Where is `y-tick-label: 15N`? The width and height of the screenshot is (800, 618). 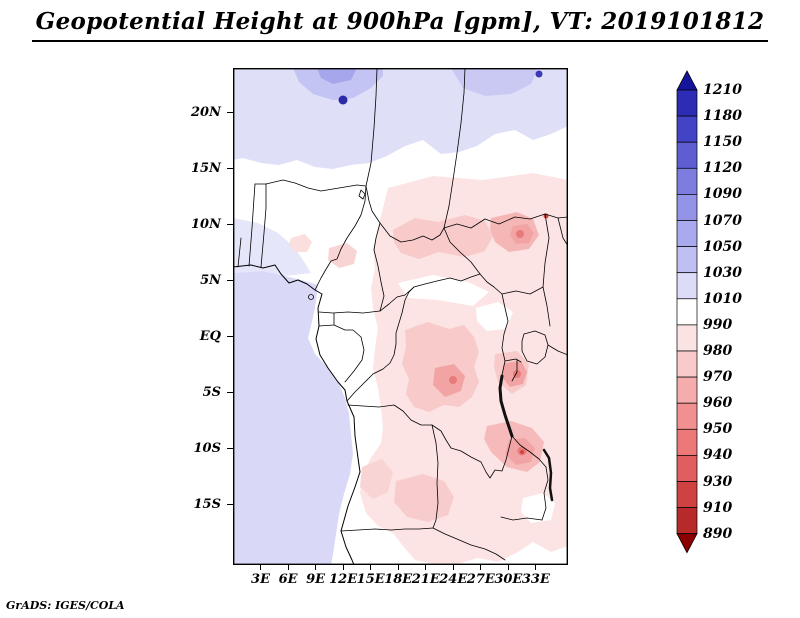
y-tick-label: 15N is located at coordinates (206, 168).